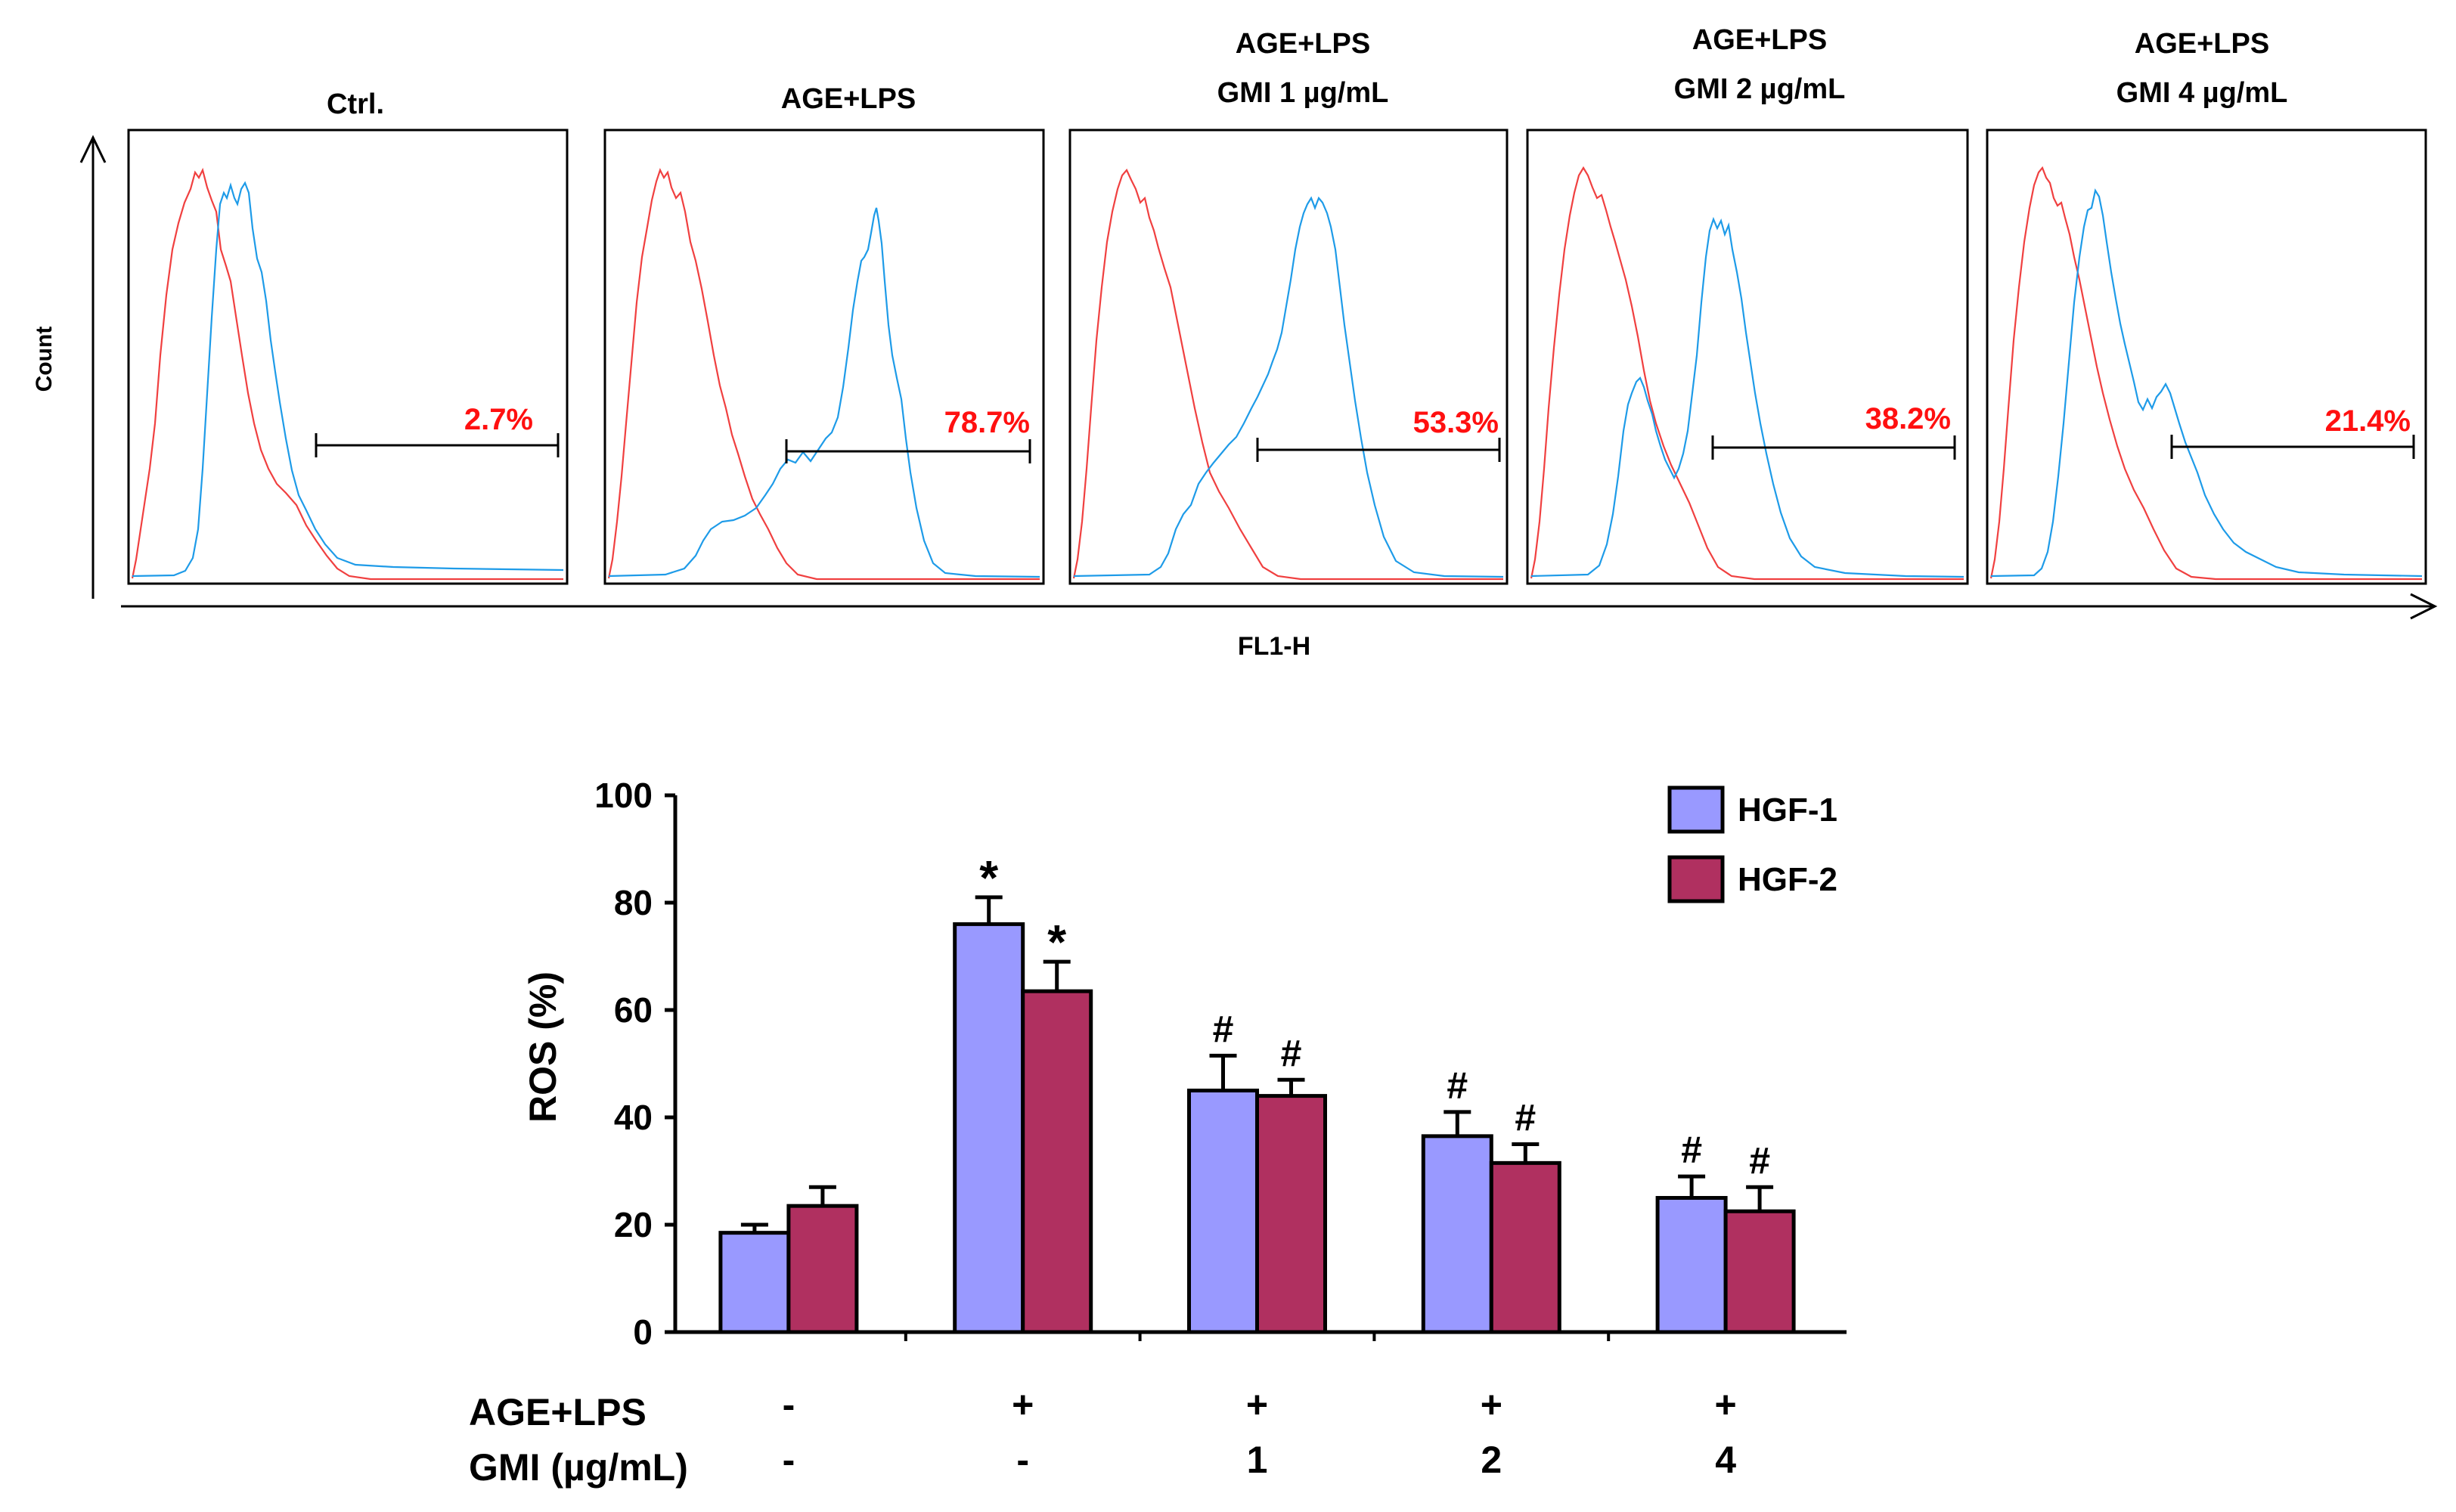  Describe the element at coordinates (2368, 421) in the screenshot. I see `histogram-panel-5-percent: 21.4%` at that location.